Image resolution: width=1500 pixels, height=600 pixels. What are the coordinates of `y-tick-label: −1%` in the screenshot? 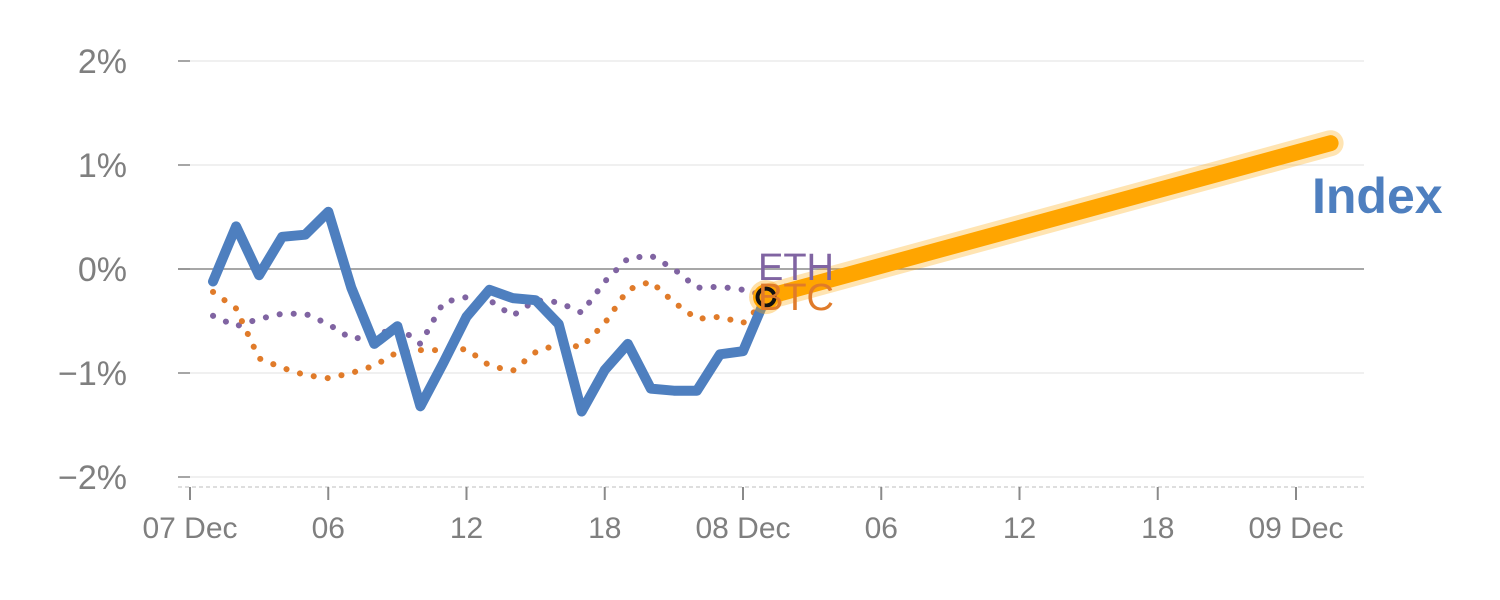 It's located at (92, 374).